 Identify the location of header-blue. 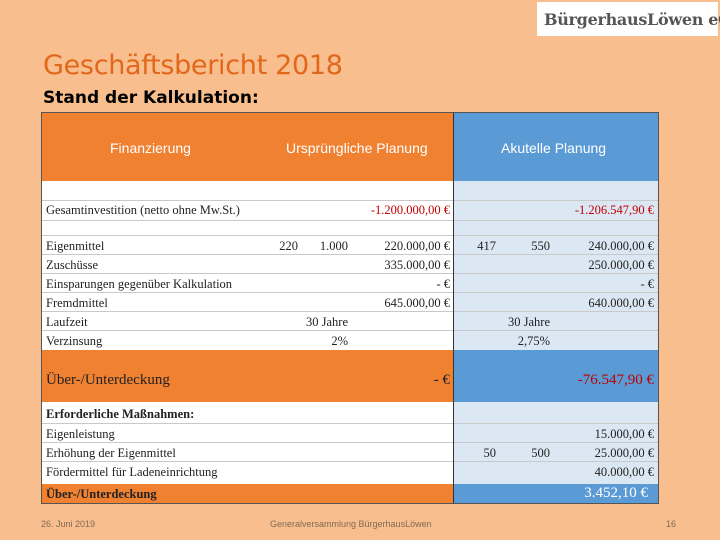
(556, 147).